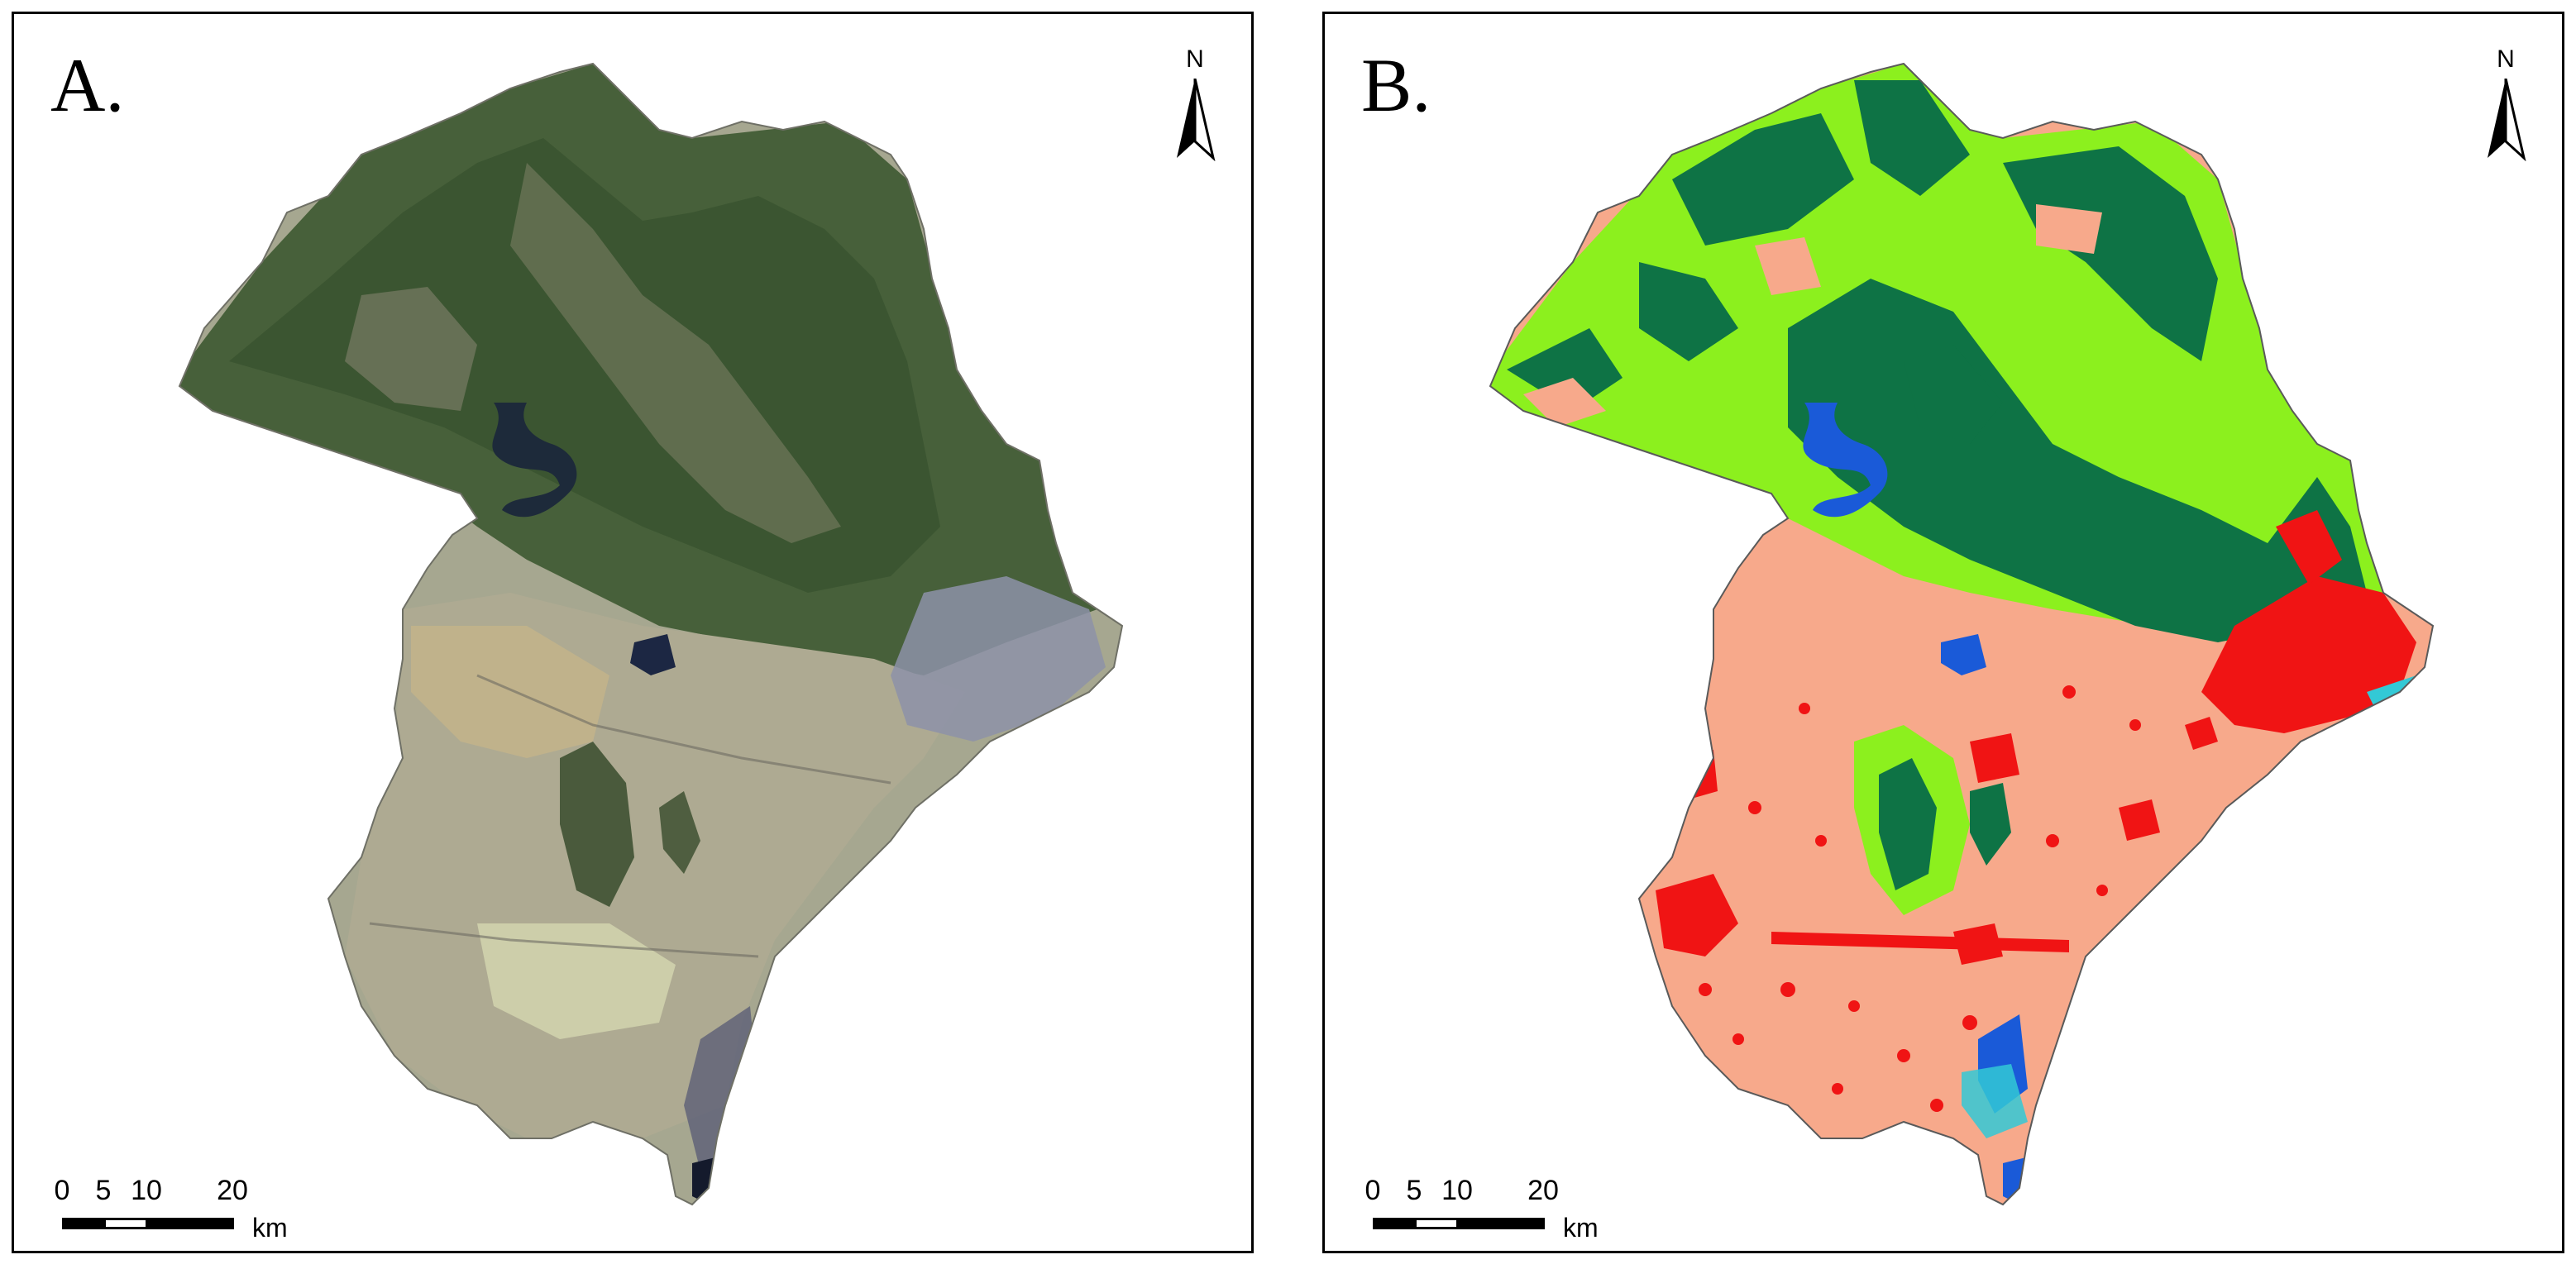 Image resolution: width=2576 pixels, height=1269 pixels. What do you see at coordinates (1396, 85) in the screenshot?
I see `panel-label: B.` at bounding box center [1396, 85].